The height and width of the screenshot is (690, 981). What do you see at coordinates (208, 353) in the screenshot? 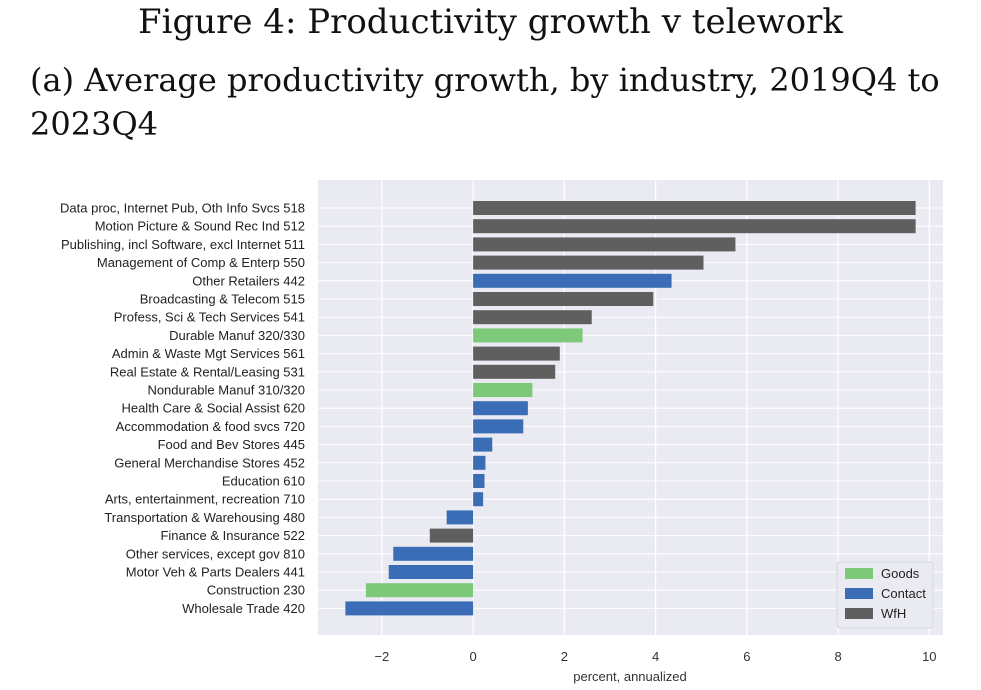
I see `category-label: Admin & Waste Mgt Services 561` at bounding box center [208, 353].